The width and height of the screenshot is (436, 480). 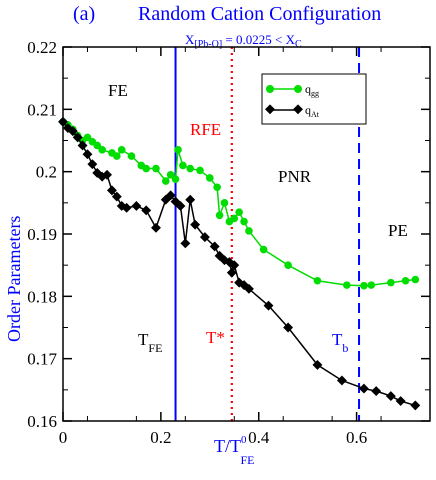 I want to click on y-axis-label: Order Parameters, so click(x=14, y=279).